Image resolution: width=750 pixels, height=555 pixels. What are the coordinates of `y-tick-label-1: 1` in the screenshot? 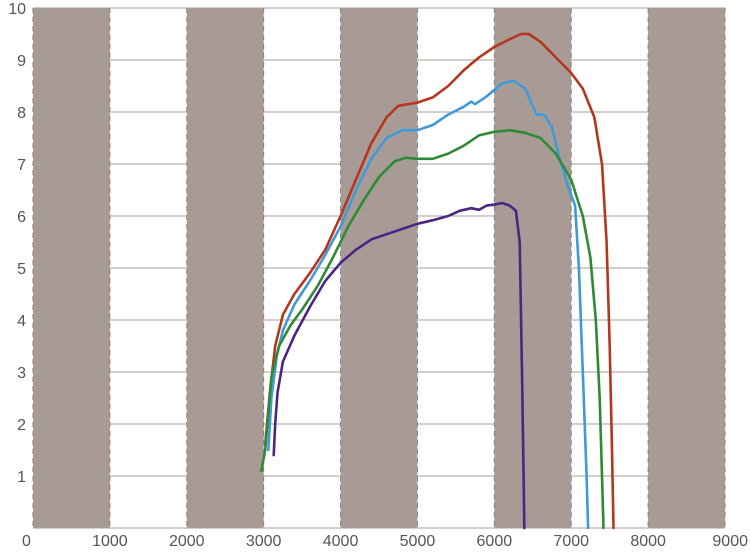 It's located at (21, 477).